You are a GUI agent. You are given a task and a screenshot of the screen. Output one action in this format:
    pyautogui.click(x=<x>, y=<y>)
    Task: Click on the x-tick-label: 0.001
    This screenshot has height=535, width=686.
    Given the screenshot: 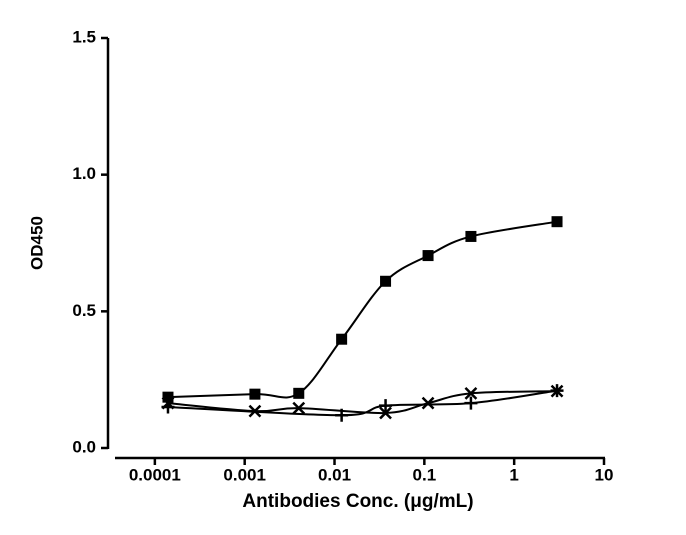 What is the action you would take?
    pyautogui.click(x=244, y=474)
    